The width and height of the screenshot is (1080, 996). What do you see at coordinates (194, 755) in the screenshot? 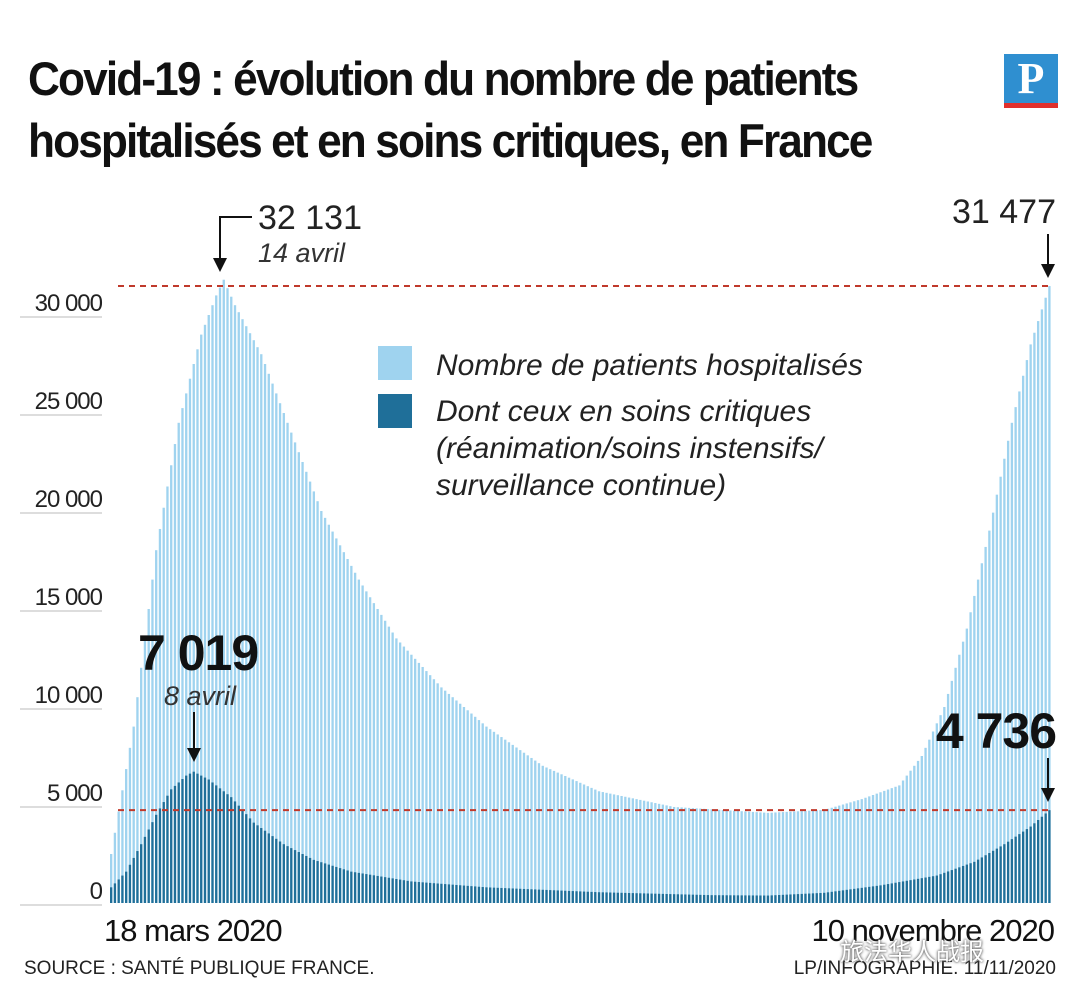
I see `crit-peak-arrowhead` at bounding box center [194, 755].